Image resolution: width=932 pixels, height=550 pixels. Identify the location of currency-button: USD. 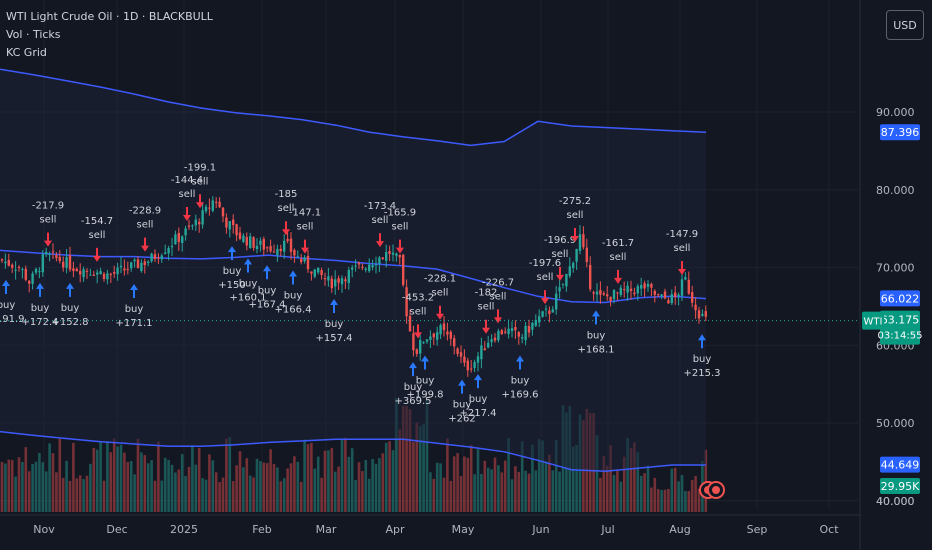
(905, 25).